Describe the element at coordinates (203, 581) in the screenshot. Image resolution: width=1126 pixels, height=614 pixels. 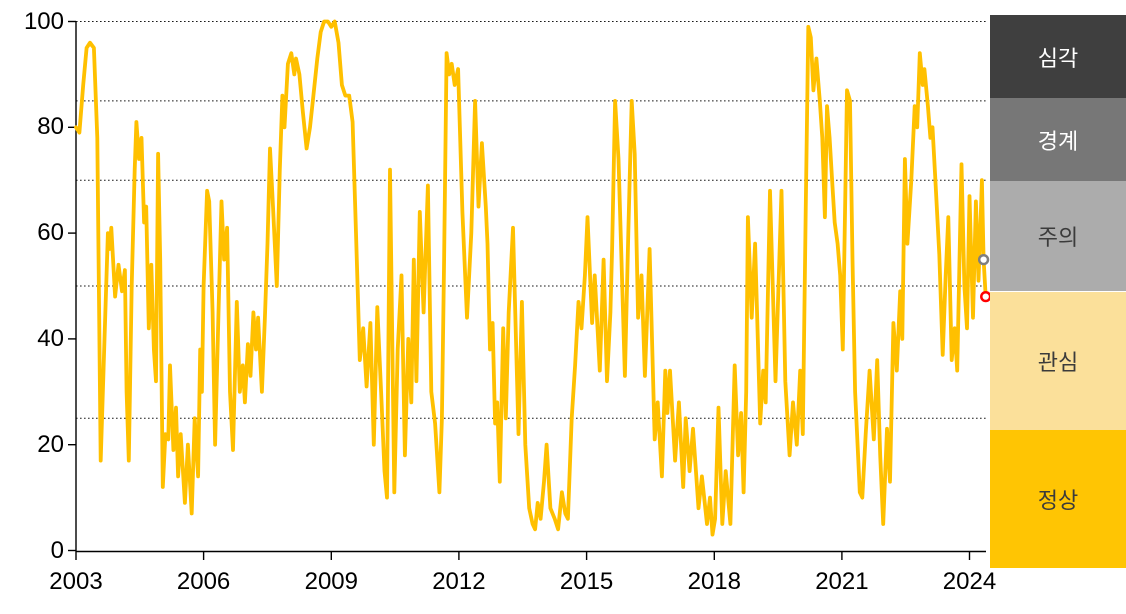
I see `x-tick-label-2006: 2006` at that location.